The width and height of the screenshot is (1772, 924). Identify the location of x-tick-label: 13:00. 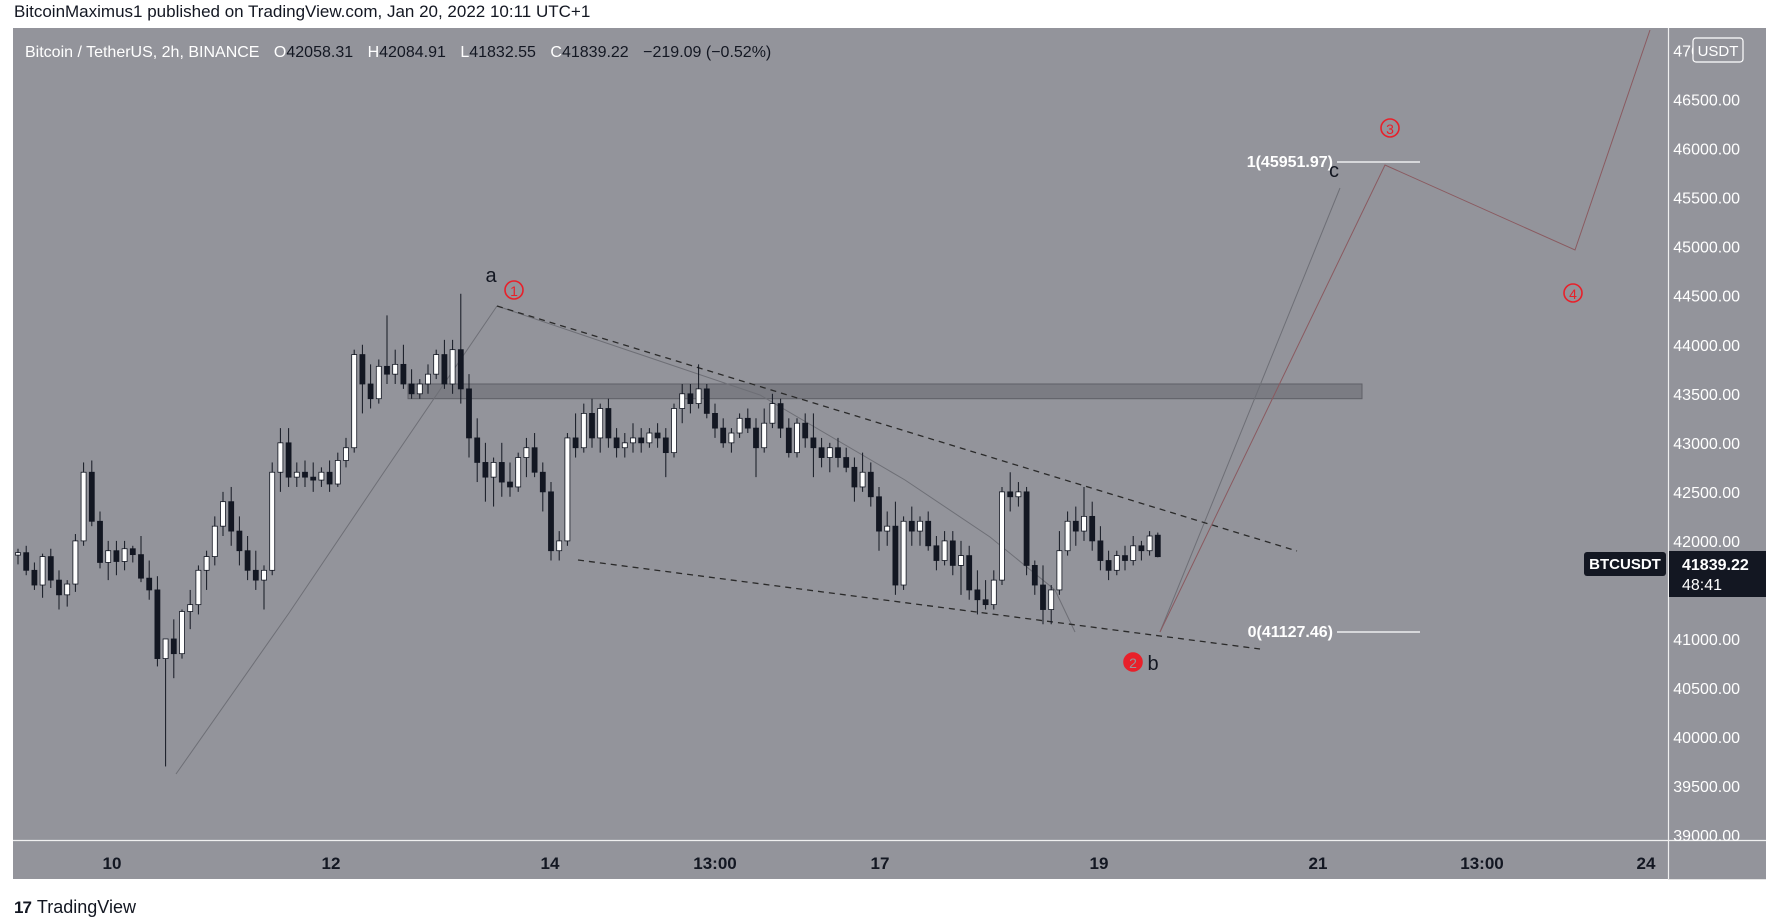
(714, 863).